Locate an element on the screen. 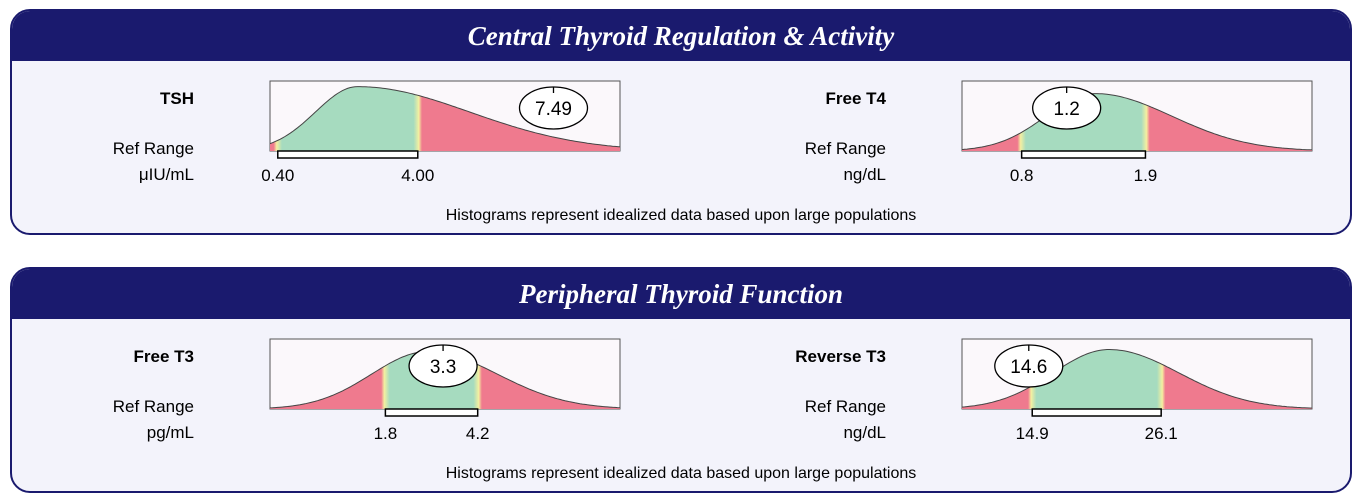 The width and height of the screenshot is (1361, 503). histogram-plot: 14.9 26.1 14.6 is located at coordinates (1137, 390).